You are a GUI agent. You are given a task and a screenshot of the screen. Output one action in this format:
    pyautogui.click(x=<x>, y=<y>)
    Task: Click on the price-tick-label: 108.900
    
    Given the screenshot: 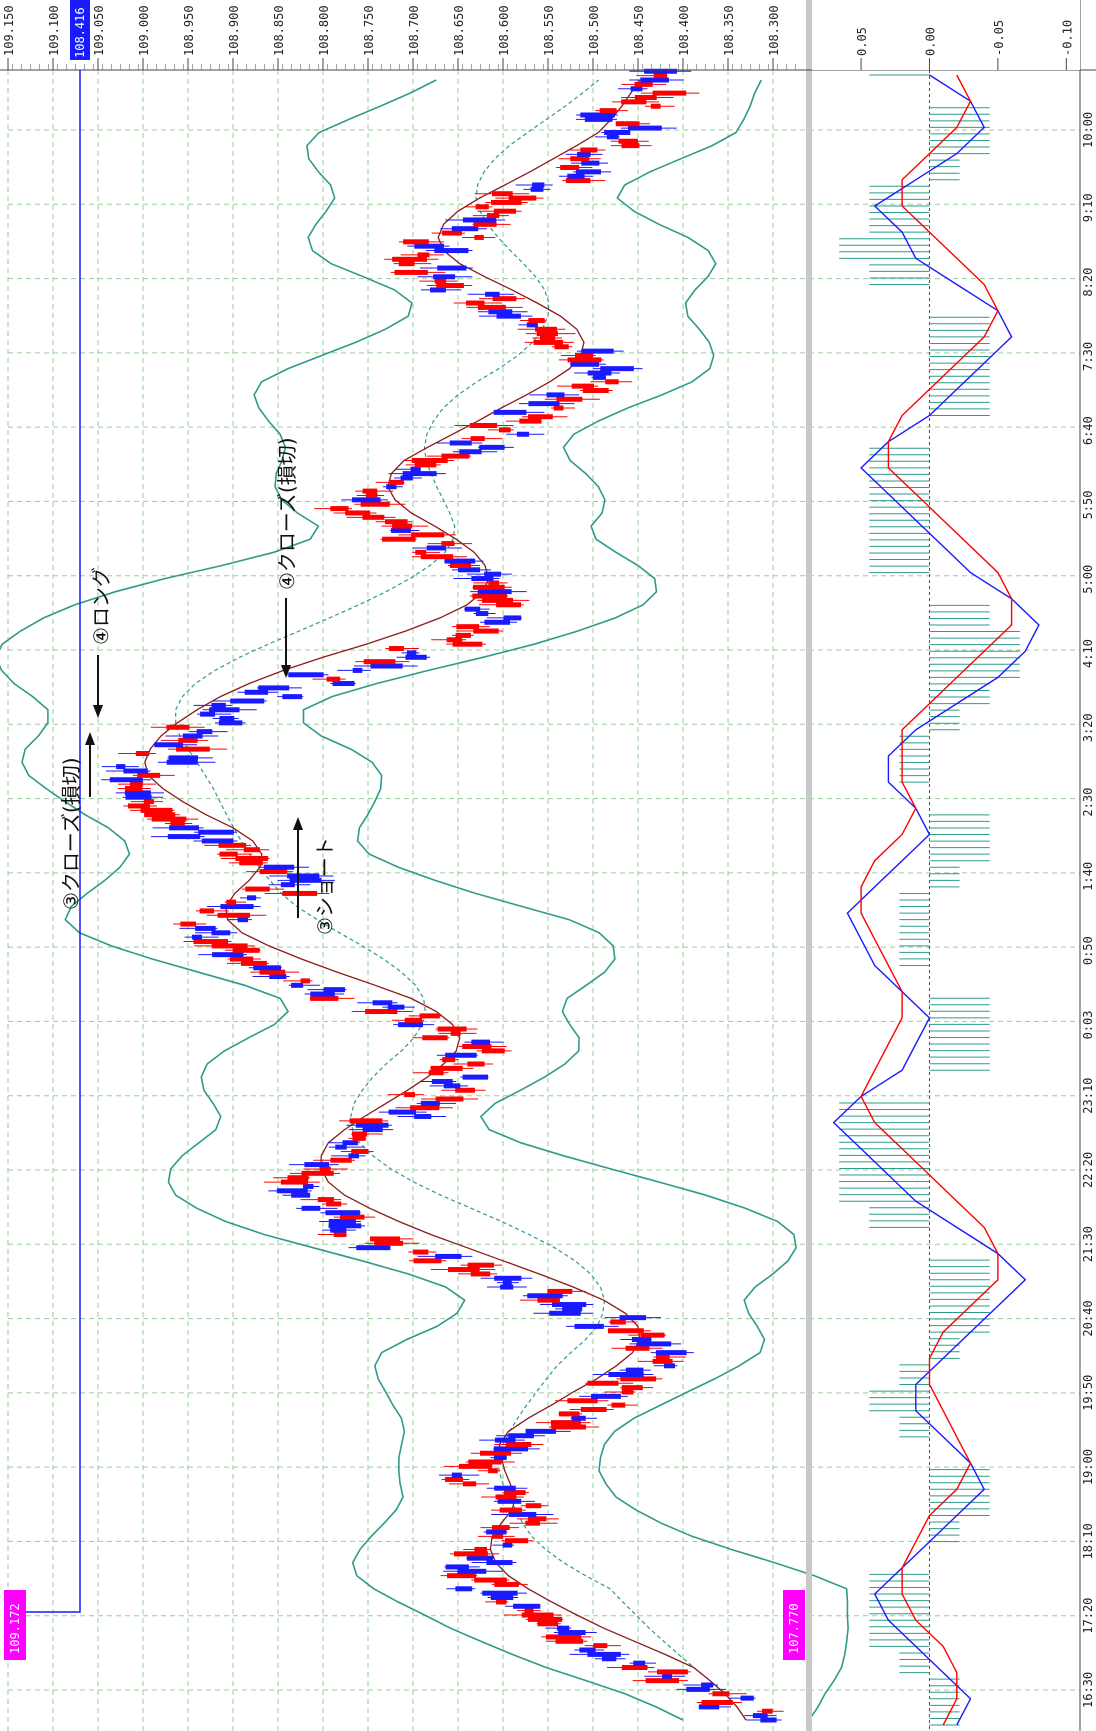 What is the action you would take?
    pyautogui.click(x=234, y=30)
    